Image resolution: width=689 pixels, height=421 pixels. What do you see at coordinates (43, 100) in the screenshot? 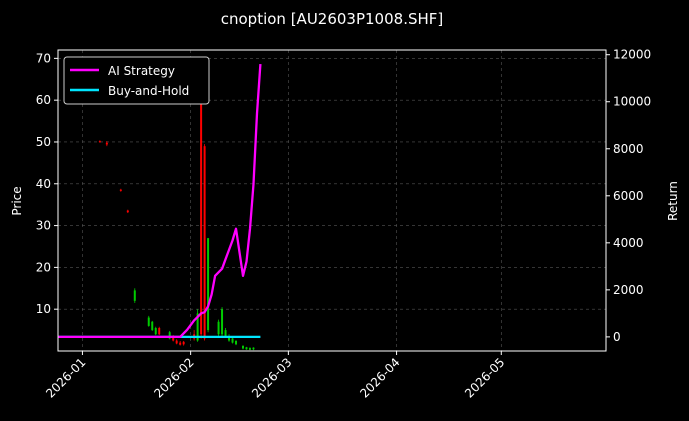
I see `y-tick-label: 60` at bounding box center [43, 100].